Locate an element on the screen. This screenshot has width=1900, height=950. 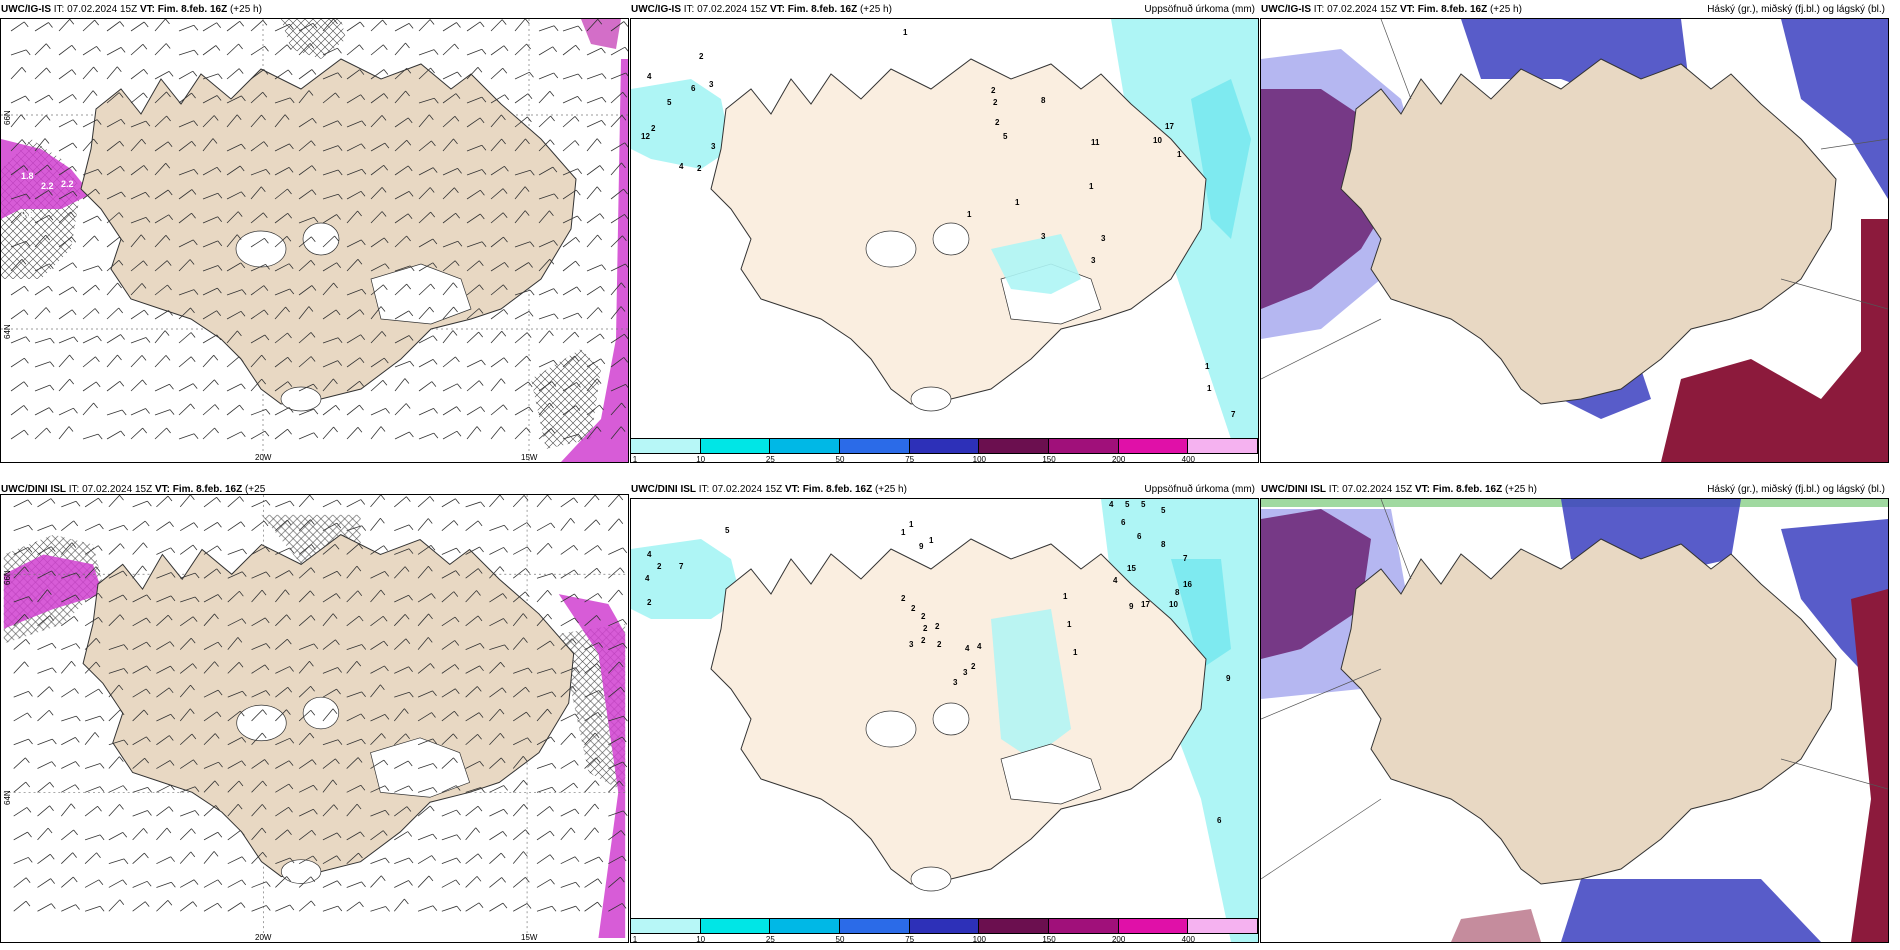
svg-text: 0.8 is located at coordinates (27, 214).